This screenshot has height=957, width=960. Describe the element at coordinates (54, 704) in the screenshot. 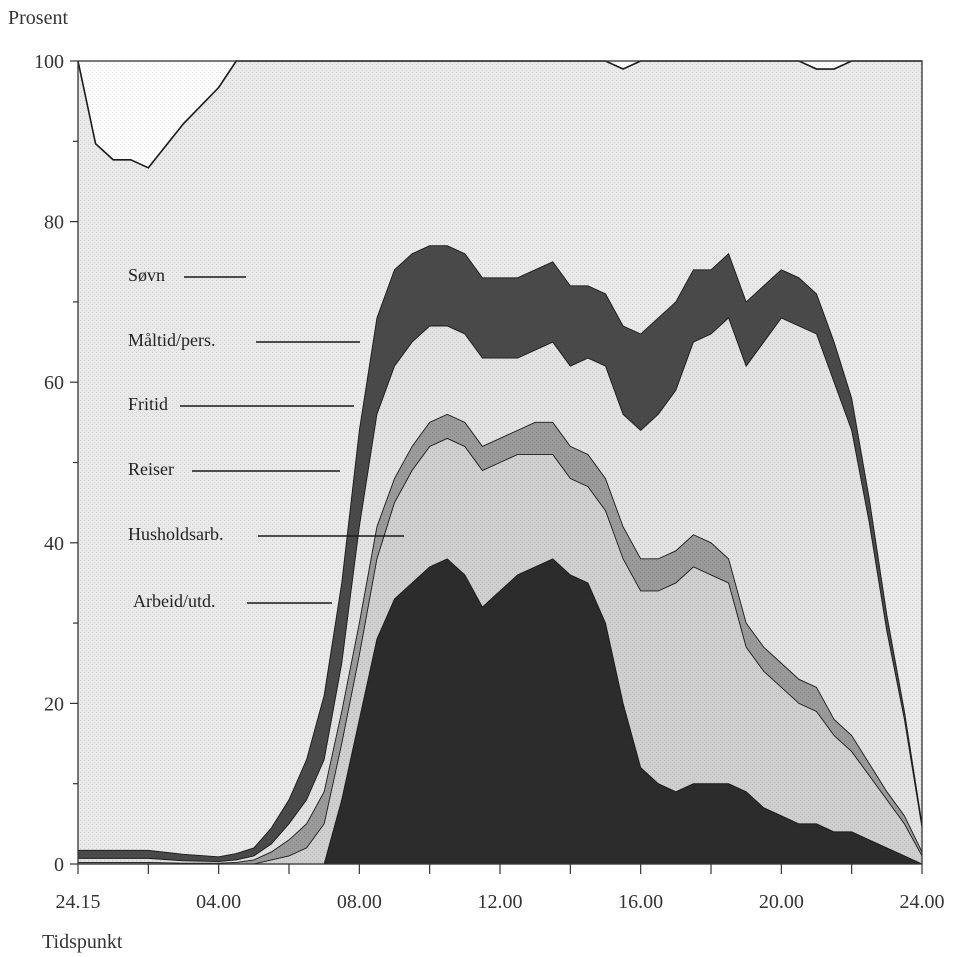

I see `y-tick-label: 20` at that location.